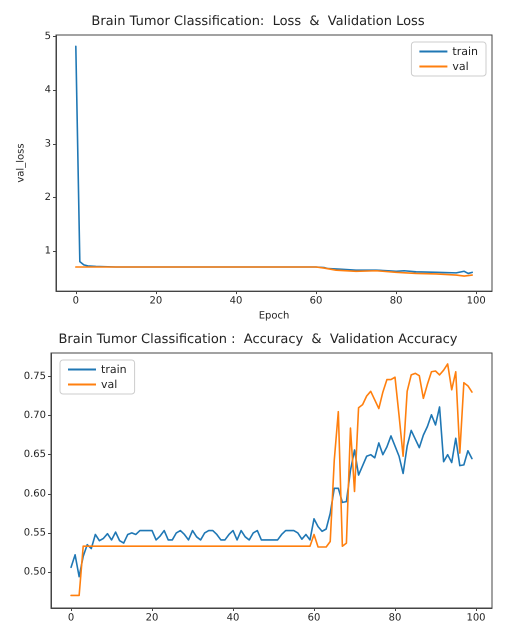 This screenshot has width=516, height=630. What do you see at coordinates (35, 494) in the screenshot?
I see `y-tick-label: 0.60` at bounding box center [35, 494].